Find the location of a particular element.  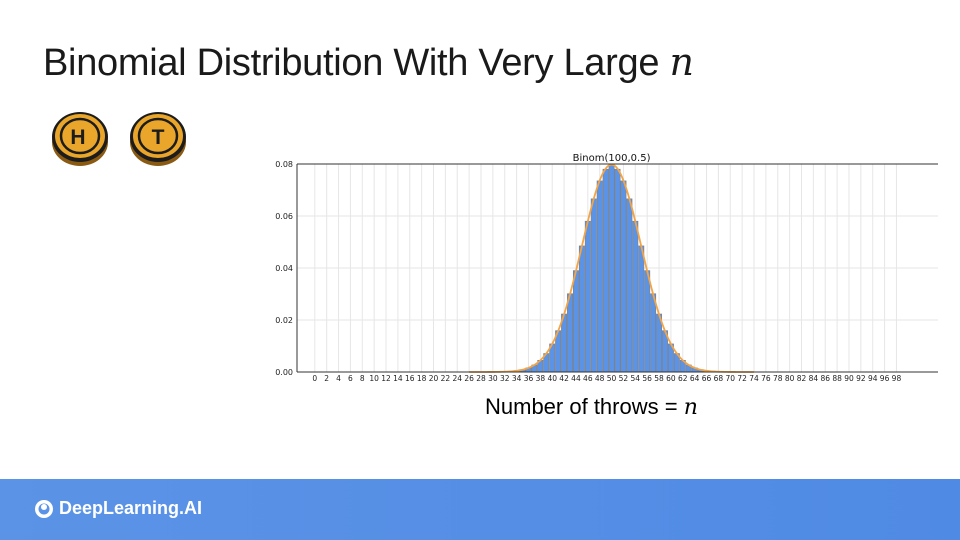

x-tick-label: 12 is located at coordinates (386, 378).